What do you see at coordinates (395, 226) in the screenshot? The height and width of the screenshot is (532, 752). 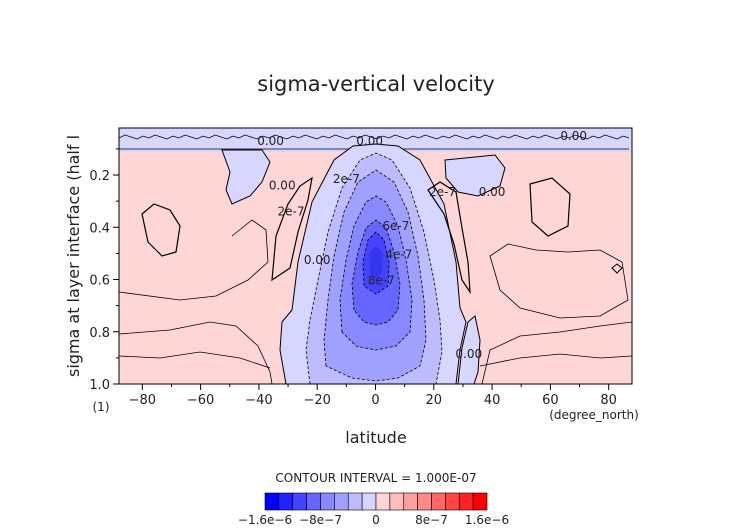 I see `contour-label: 6e-7` at bounding box center [395, 226].